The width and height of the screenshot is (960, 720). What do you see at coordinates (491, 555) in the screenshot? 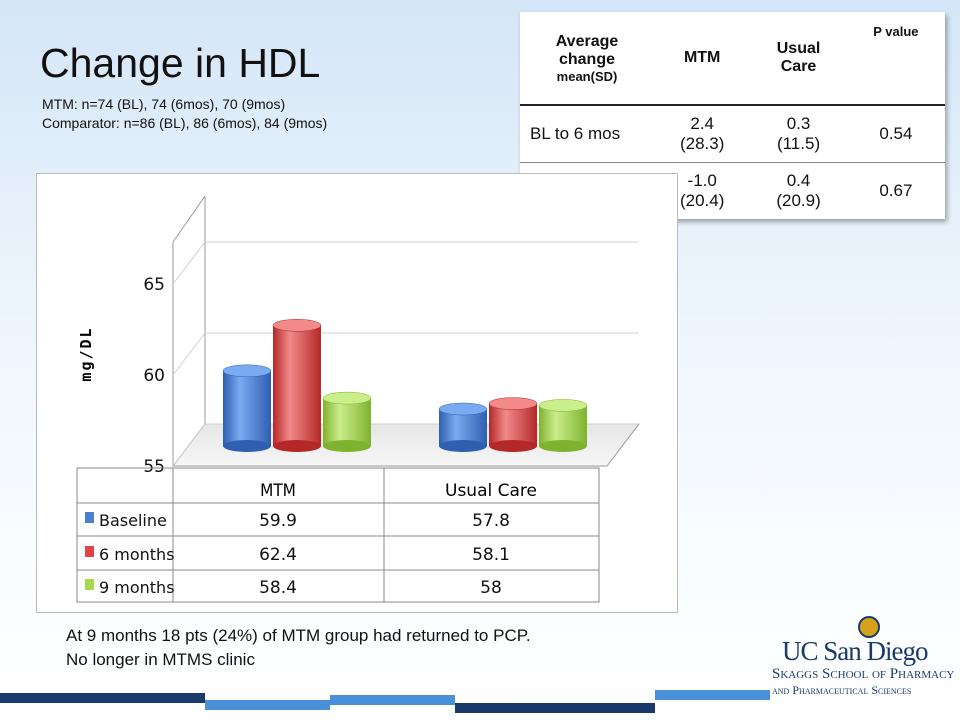
I see `data-label: 58.1` at bounding box center [491, 555].